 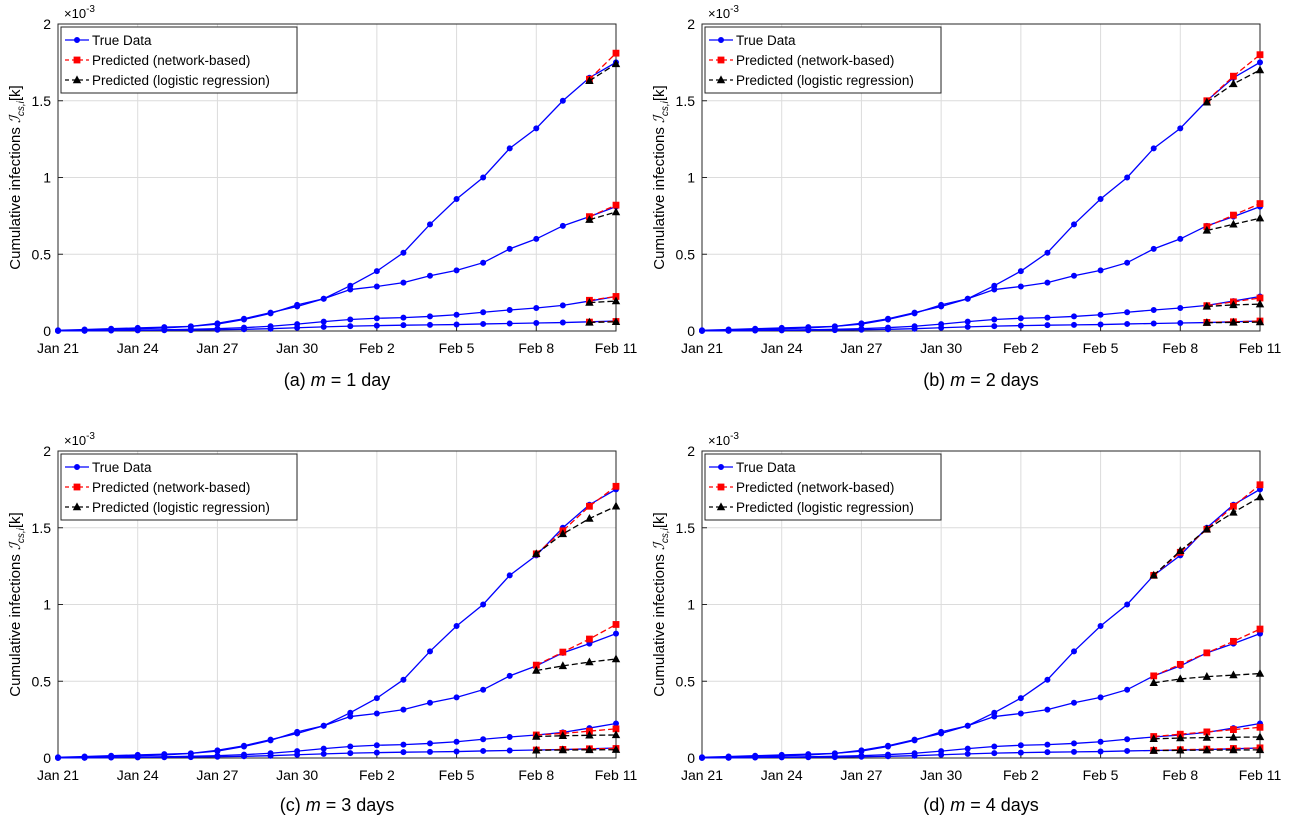 I want to click on y-tick-label: 2, so click(x=691, y=451).